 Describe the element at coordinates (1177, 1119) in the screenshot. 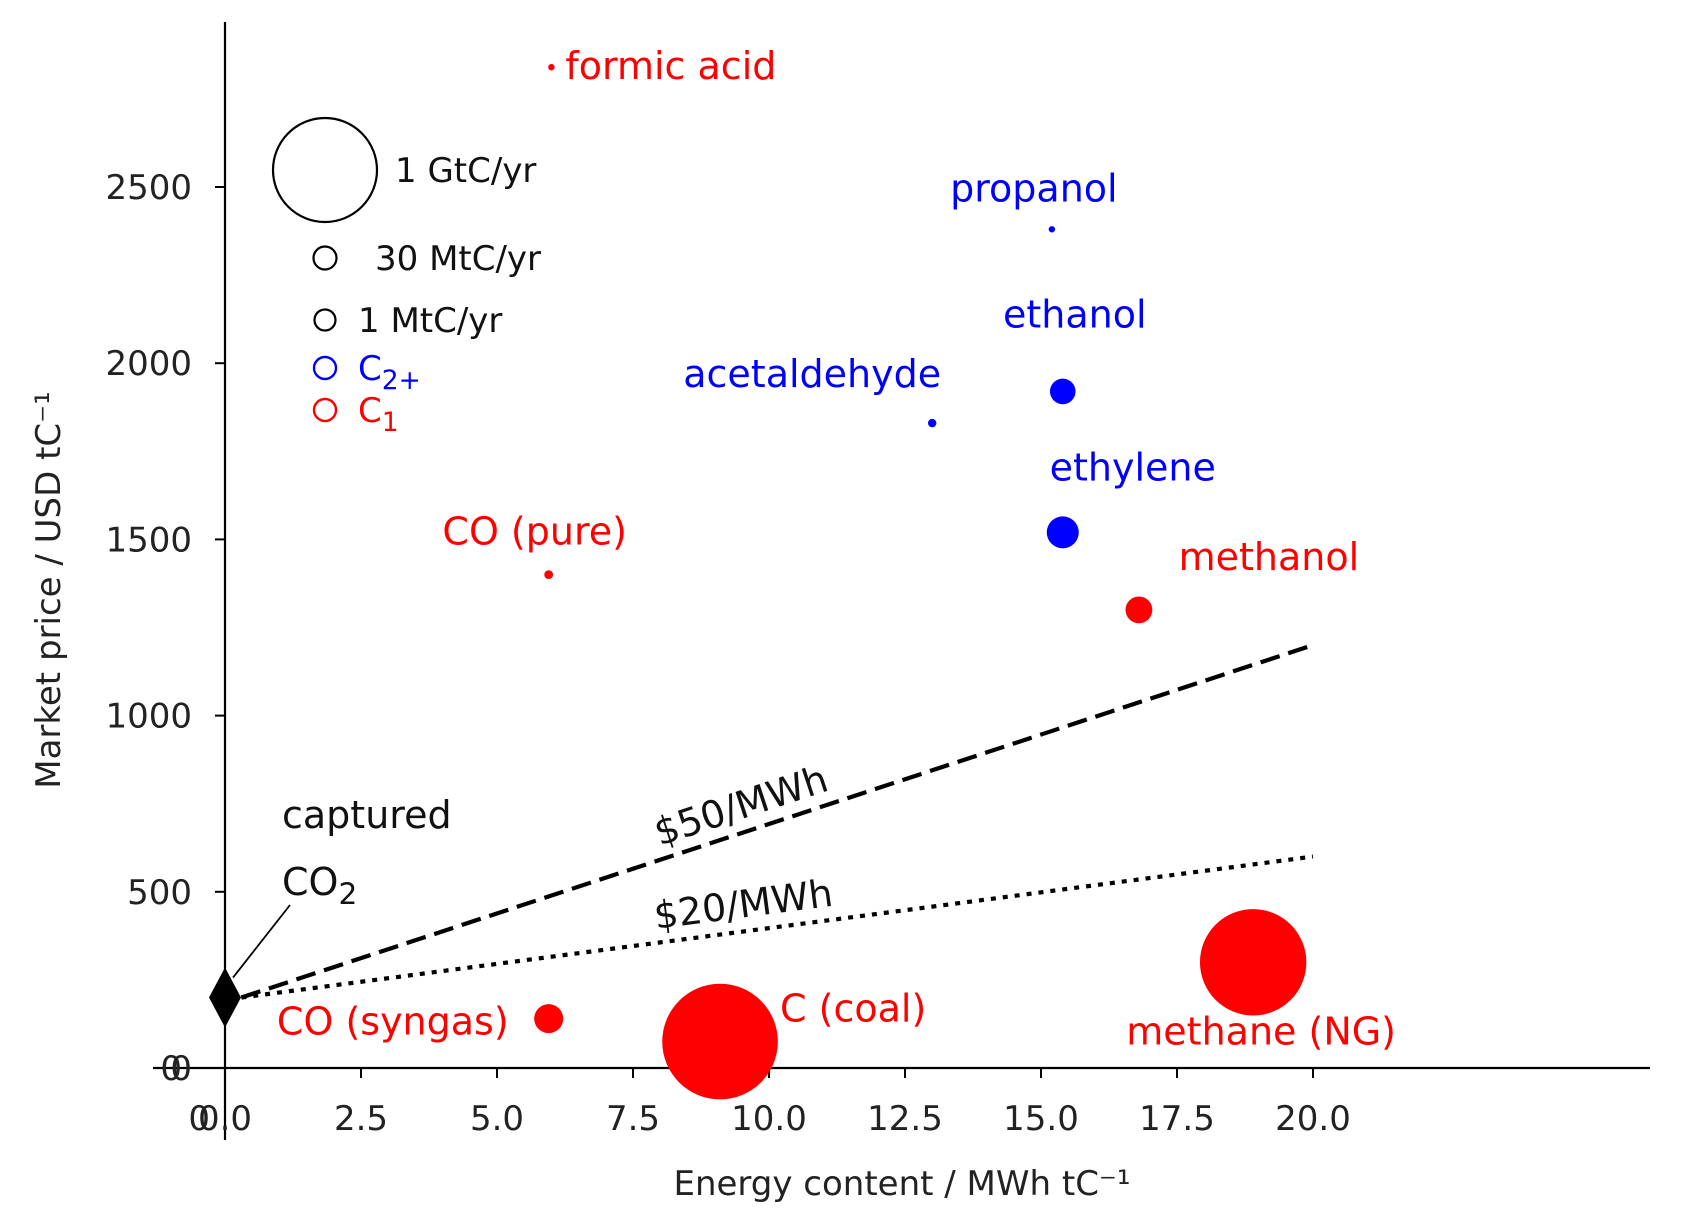

I see `x-tick-label: 17.5` at that location.